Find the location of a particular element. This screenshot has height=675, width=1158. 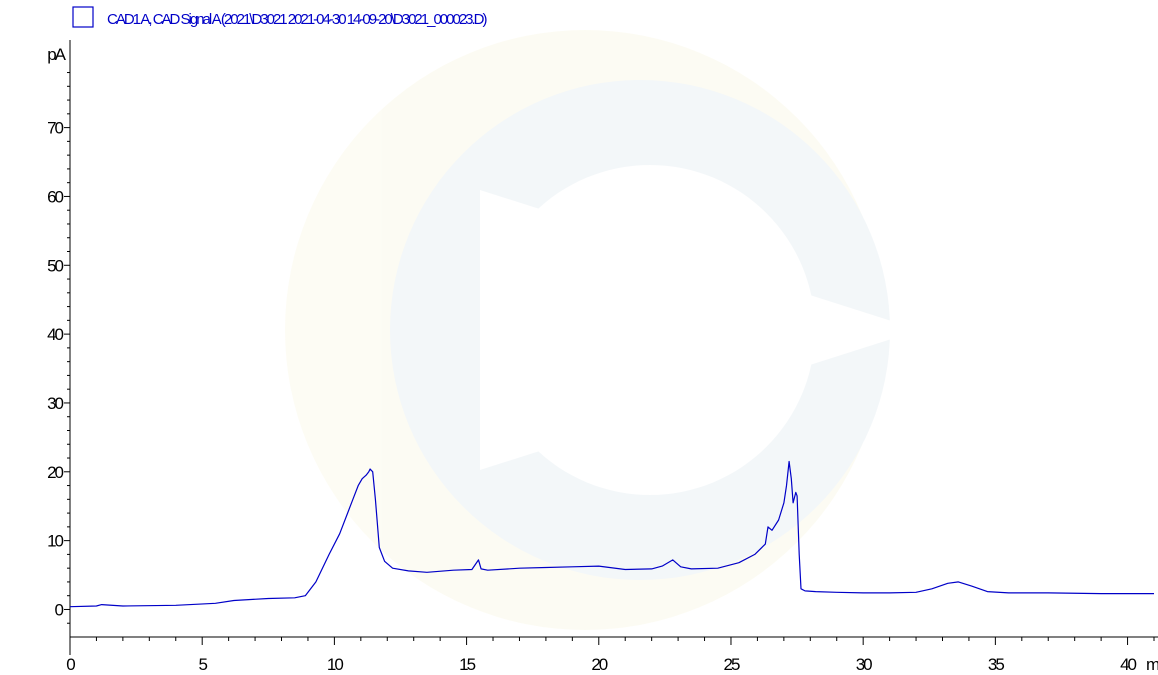

y-tick-label: 0 is located at coordinates (59, 609).